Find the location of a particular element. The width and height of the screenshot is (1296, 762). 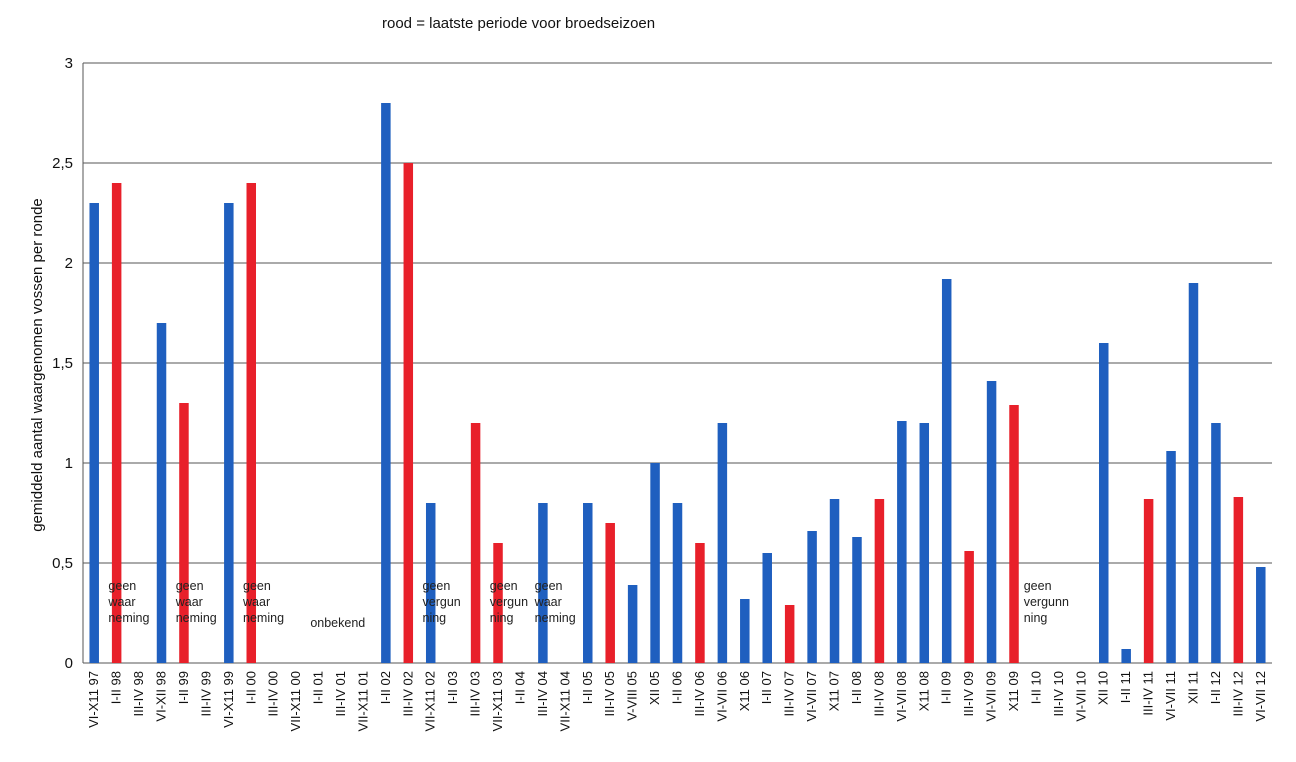

x-tick-label: III-IV 04 is located at coordinates (542, 694).